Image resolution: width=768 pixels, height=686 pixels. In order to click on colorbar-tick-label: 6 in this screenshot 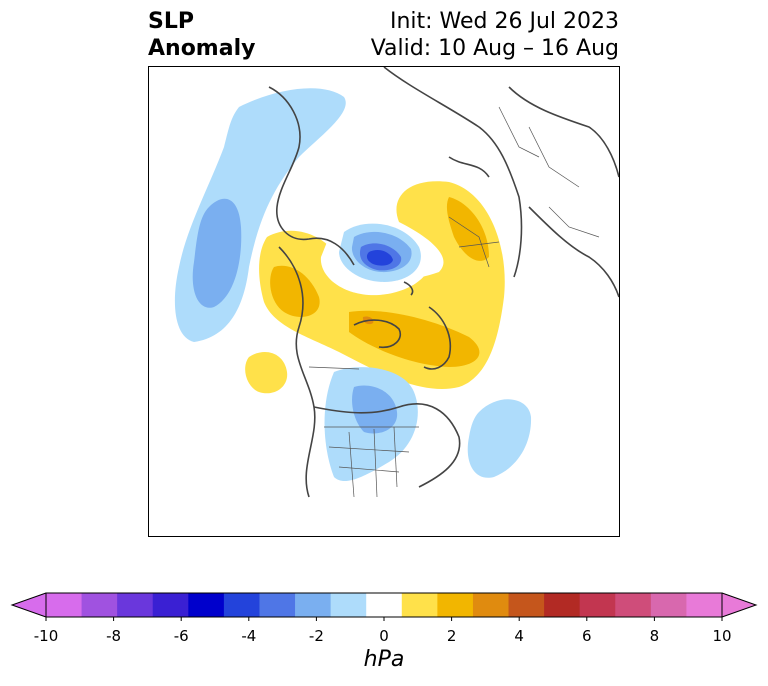, I will do `click(587, 636)`.